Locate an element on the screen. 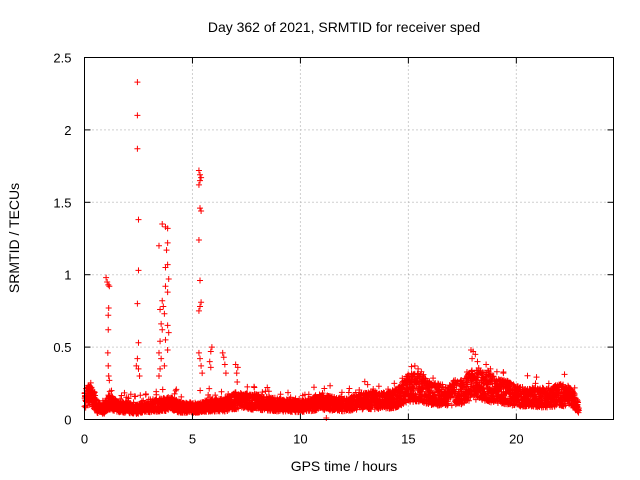 The image size is (640, 480). y-tick-label: 0.5 is located at coordinates (62, 347).